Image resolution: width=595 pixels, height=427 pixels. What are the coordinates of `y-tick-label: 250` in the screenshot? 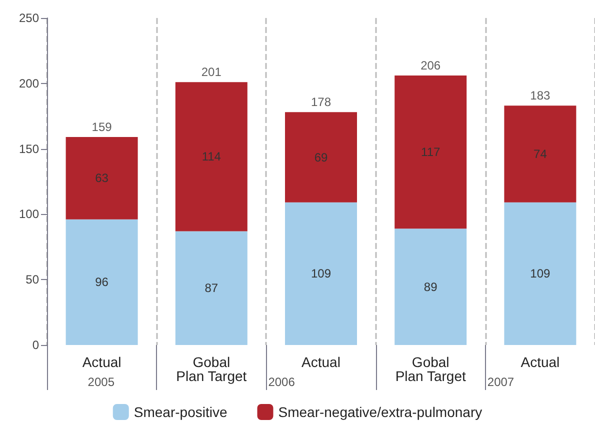 It's located at (29, 18).